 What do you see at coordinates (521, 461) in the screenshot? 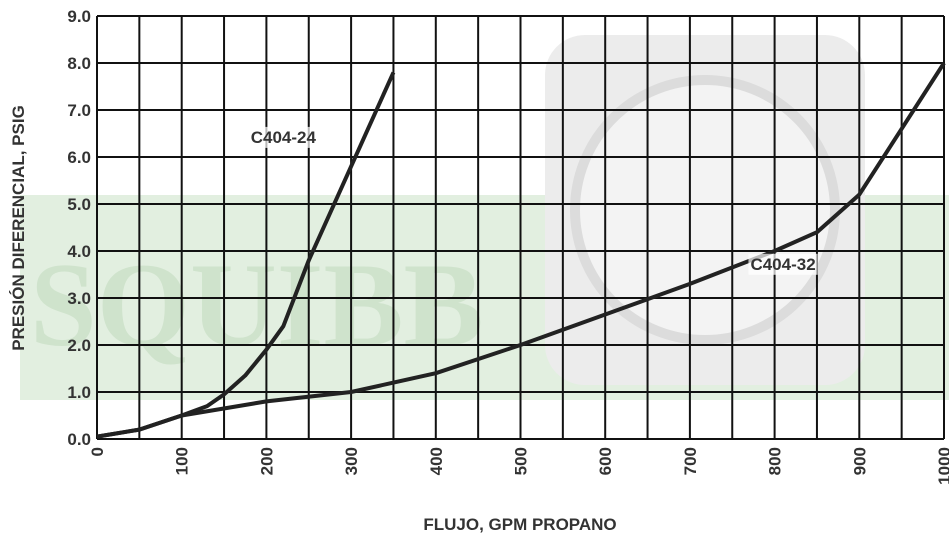
I see `x-tick-label: 500` at bounding box center [521, 461].